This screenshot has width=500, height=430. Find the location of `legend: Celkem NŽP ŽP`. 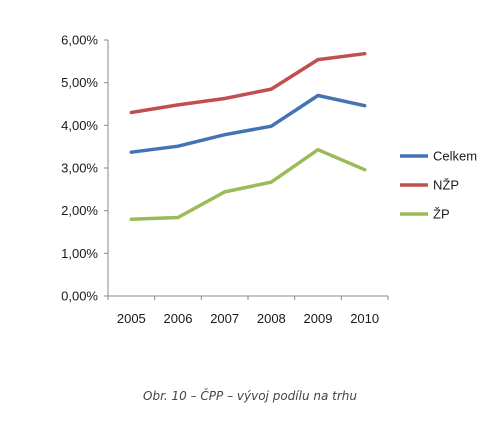

legend: Celkem NŽP ŽP is located at coordinates (438, 185).